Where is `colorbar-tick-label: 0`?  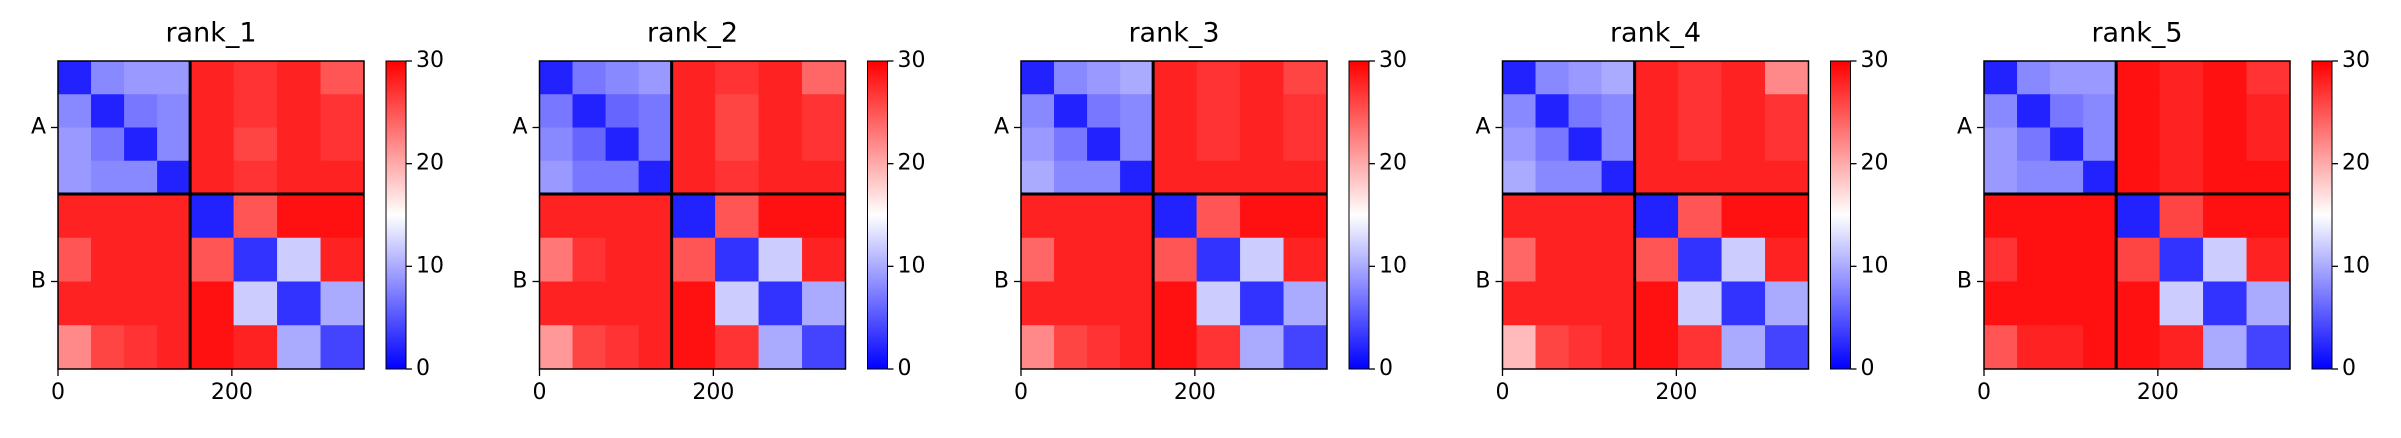 colorbar-tick-label: 0 is located at coordinates (423, 368).